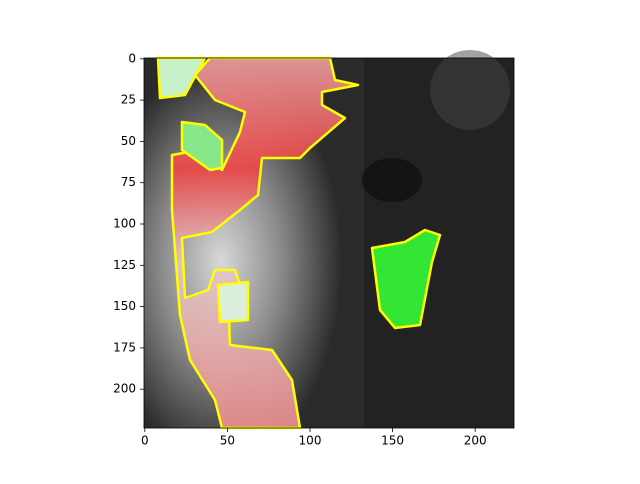 The width and height of the screenshot is (640, 484). I want to click on x-tick-label: 0, so click(145, 441).